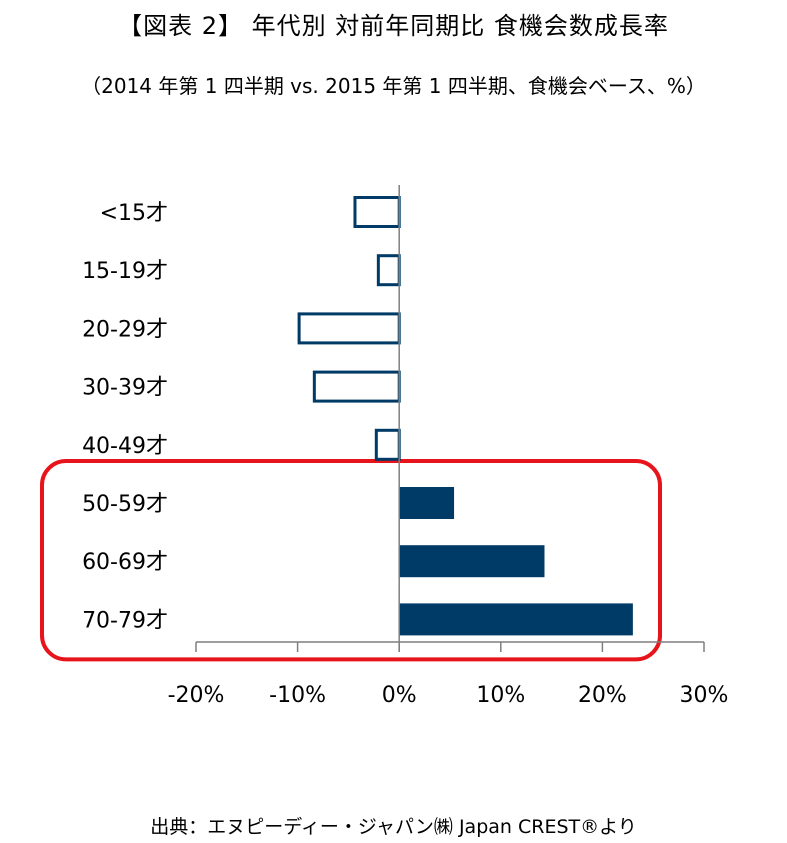 This screenshot has height=843, width=787. What do you see at coordinates (125, 504) in the screenshot?
I see `category-label: 50-59才` at bounding box center [125, 504].